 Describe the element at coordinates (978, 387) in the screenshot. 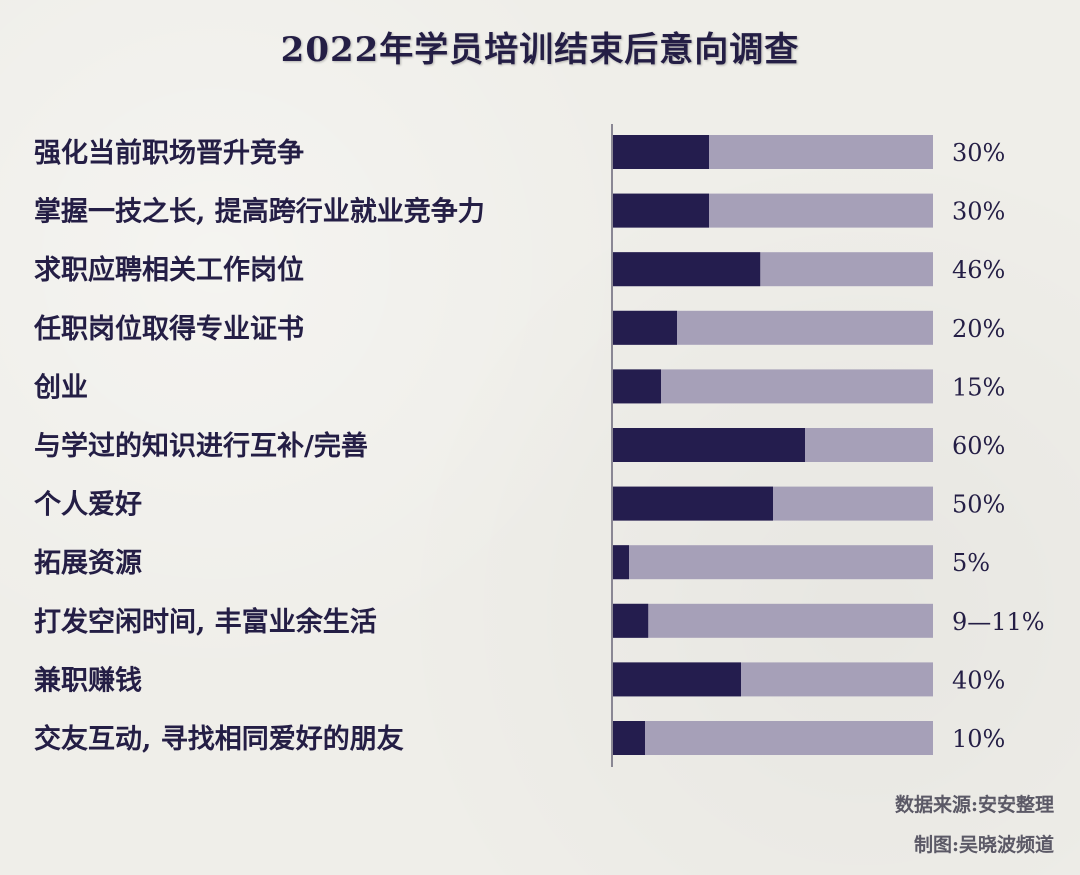

I see `data-label: 15%` at that location.